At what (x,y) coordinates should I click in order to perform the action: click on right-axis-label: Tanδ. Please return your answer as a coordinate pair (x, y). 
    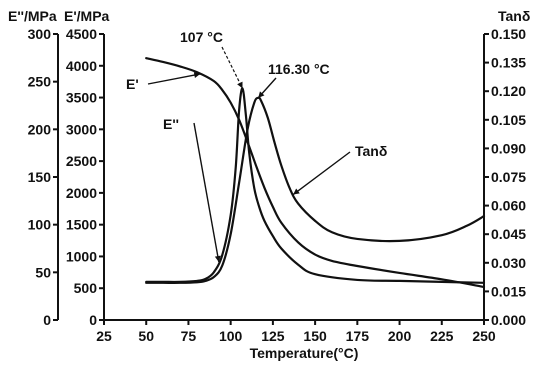
    Looking at the image, I should click on (514, 16).